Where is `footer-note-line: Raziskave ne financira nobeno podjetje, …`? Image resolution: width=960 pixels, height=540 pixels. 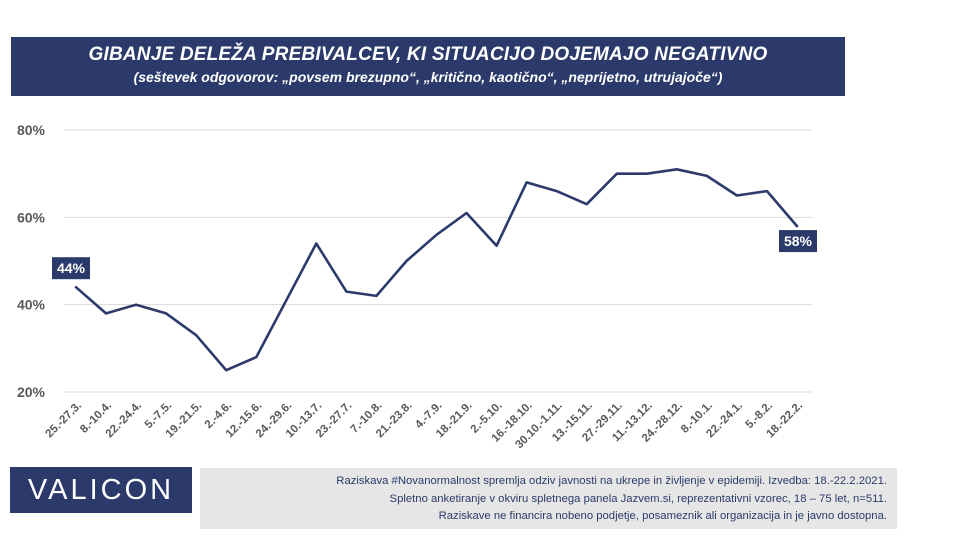 footer-note-line: Raziskave ne financira nobeno podjetje, … is located at coordinates (662, 516).